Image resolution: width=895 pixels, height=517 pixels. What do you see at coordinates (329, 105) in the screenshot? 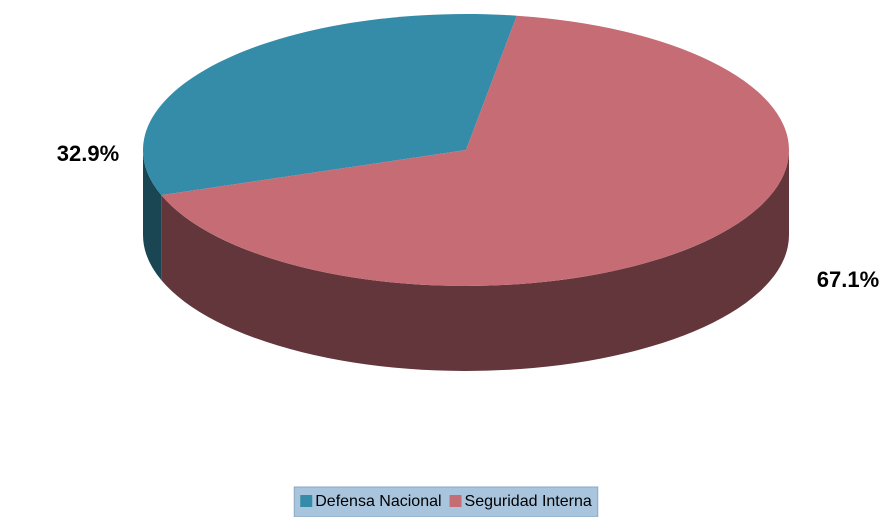
I see `slice` at bounding box center [329, 105].